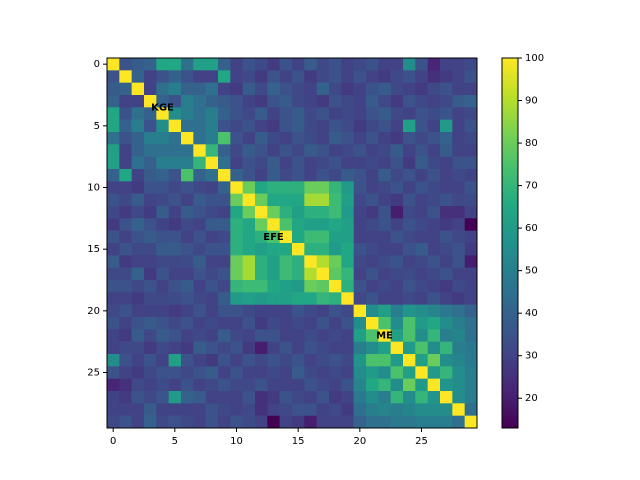  I want to click on x-tick-label: 20, so click(359, 441).